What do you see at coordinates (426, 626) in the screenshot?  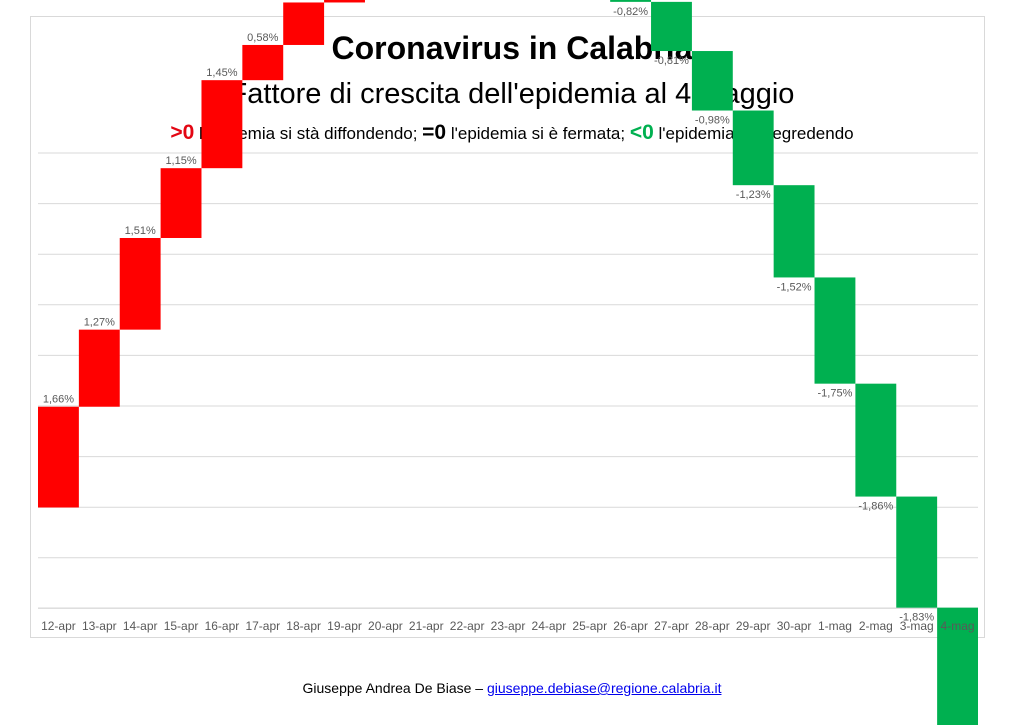 I see `x-tick-label-21-apr: 21-apr` at bounding box center [426, 626].